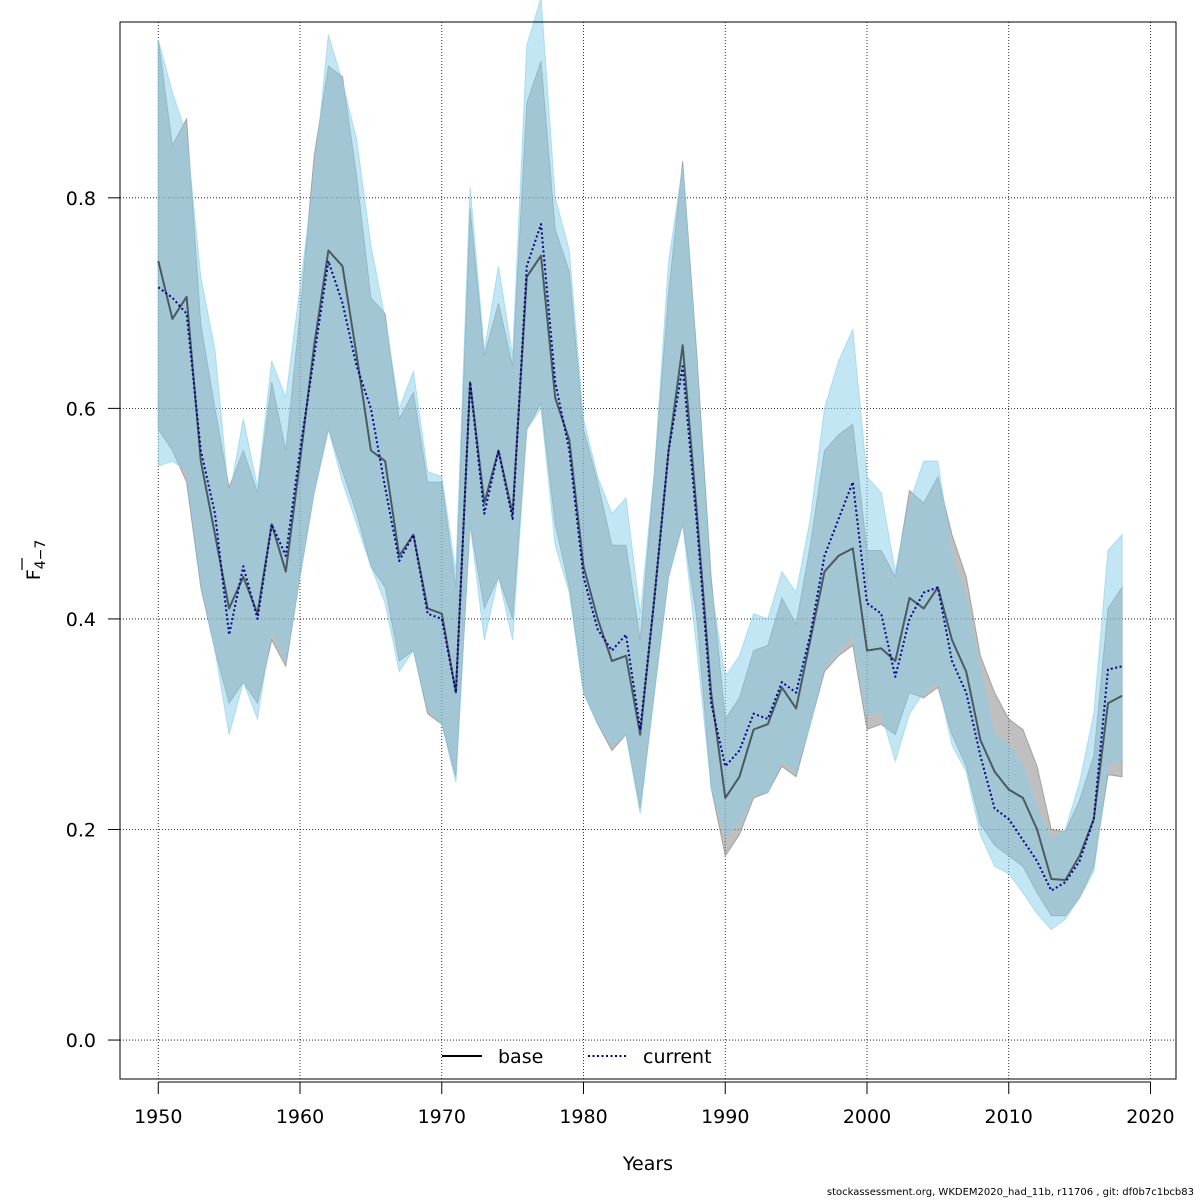 This screenshot has height=1200, width=1200. Describe the element at coordinates (81, 409) in the screenshot. I see `y-tick-label-0.6: 0.6` at that location.